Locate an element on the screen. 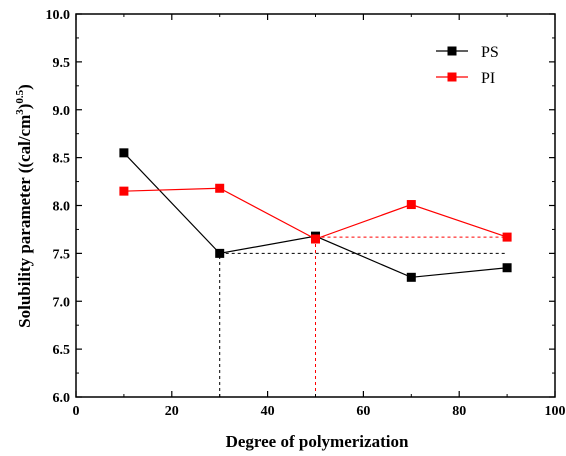  y-tick-label-6: 9.0 is located at coordinates (62, 111).